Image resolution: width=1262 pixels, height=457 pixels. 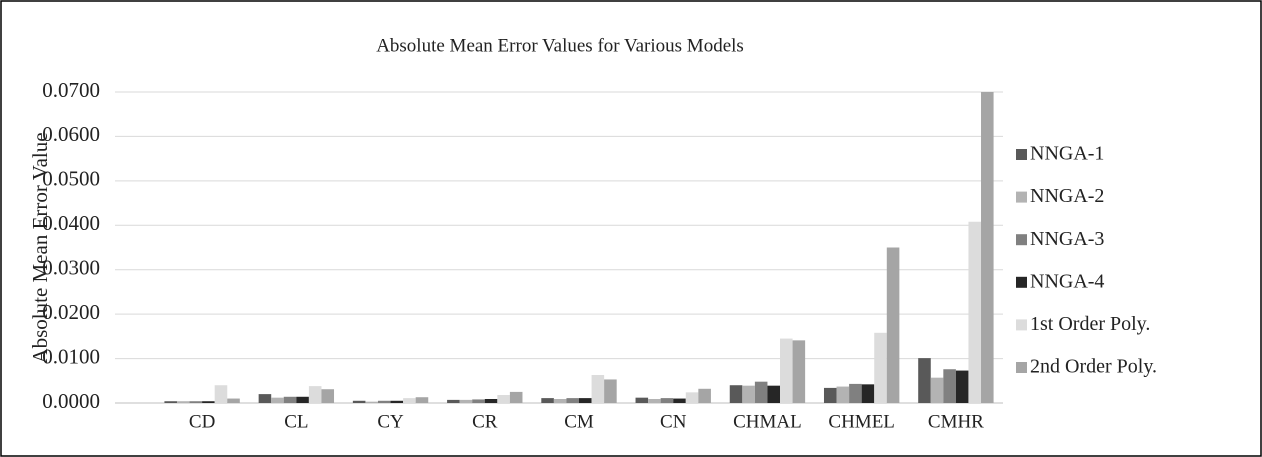 I want to click on legend-label: NNGA-4, so click(x=1067, y=281).